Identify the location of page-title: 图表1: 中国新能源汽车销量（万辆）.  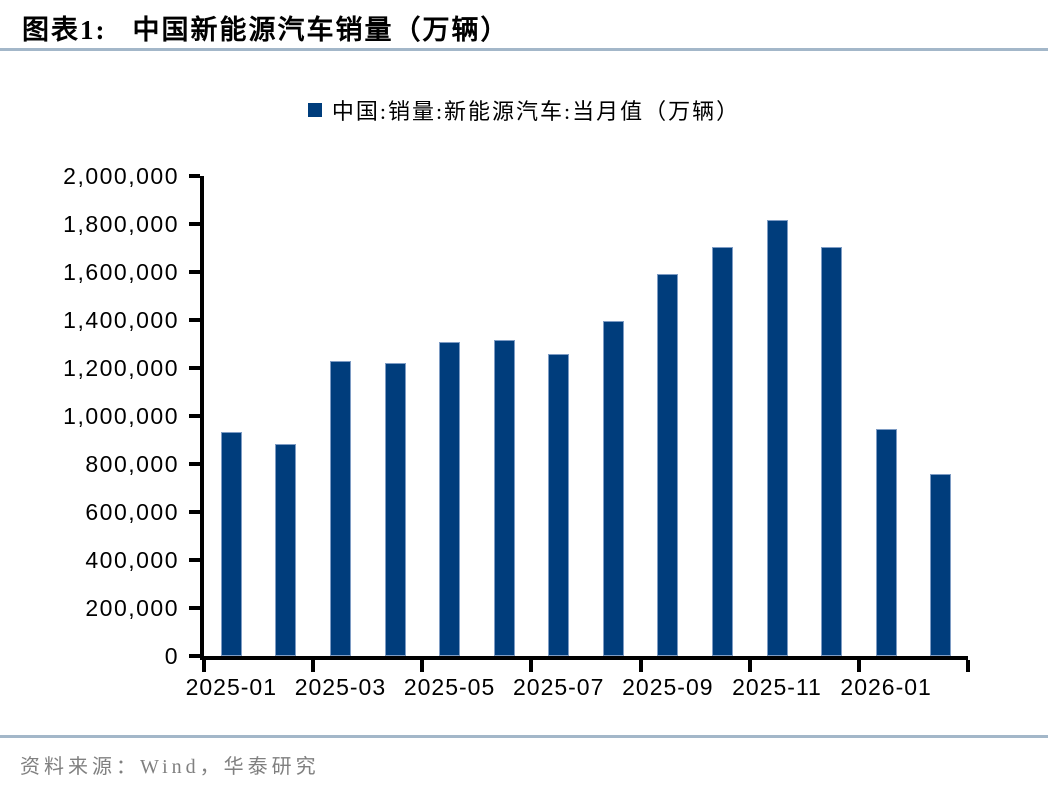
(527, 27).